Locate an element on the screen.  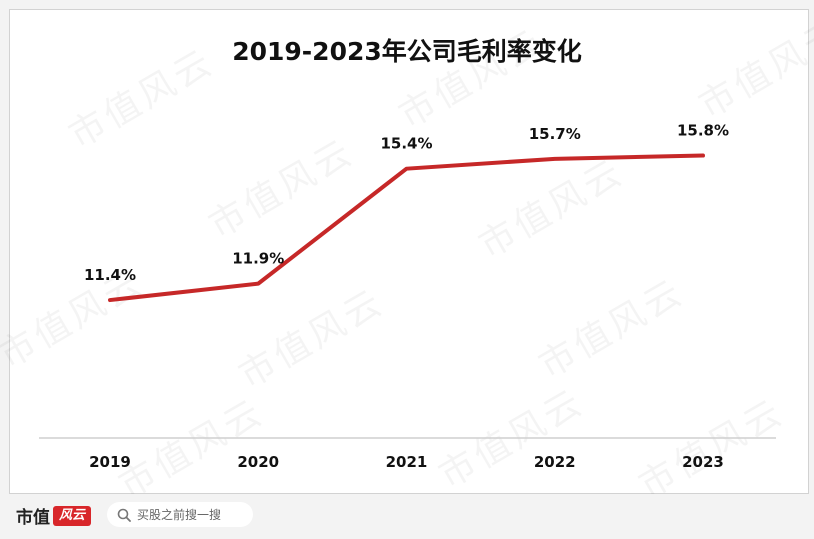
data-label: 11.9% is located at coordinates (258, 259).